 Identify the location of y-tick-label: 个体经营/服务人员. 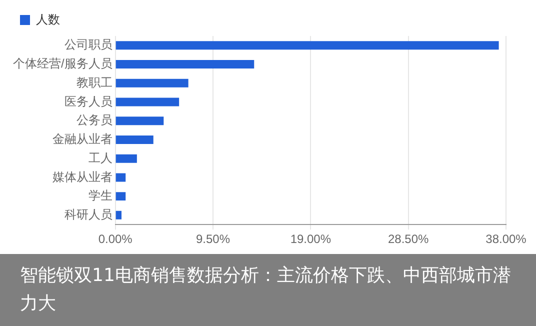
(62, 63).